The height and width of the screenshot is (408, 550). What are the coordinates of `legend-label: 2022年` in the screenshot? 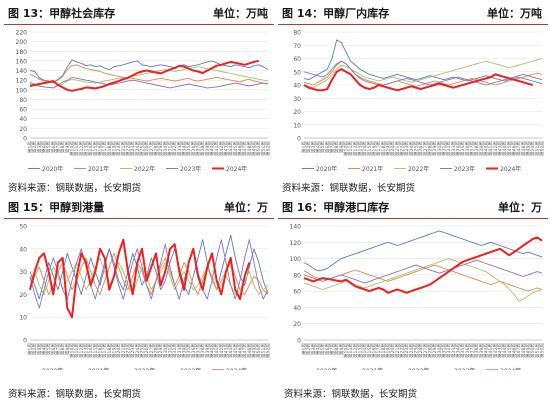 It's located at (144, 169).